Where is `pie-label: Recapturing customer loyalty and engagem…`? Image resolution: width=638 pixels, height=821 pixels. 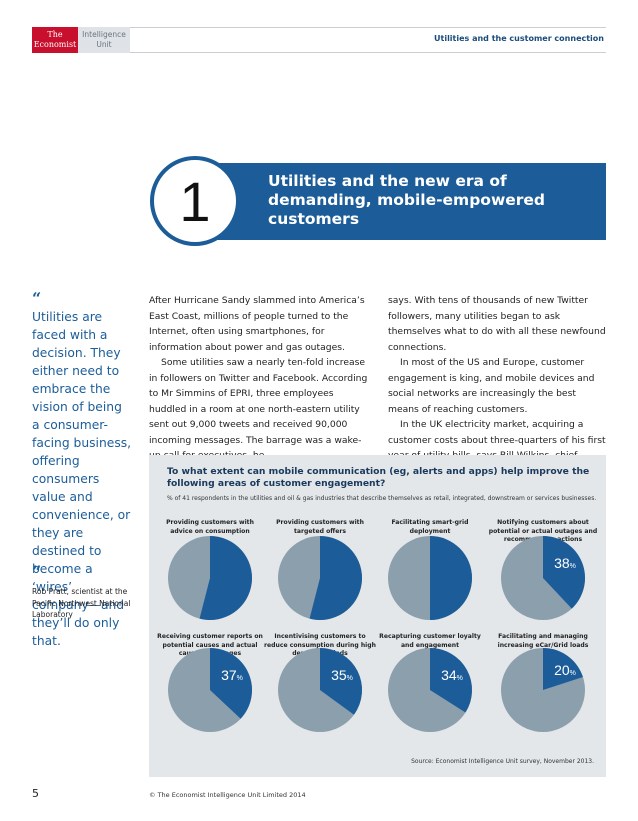
pie-label: Recapturing customer loyalty and engagem… is located at coordinates (430, 641).